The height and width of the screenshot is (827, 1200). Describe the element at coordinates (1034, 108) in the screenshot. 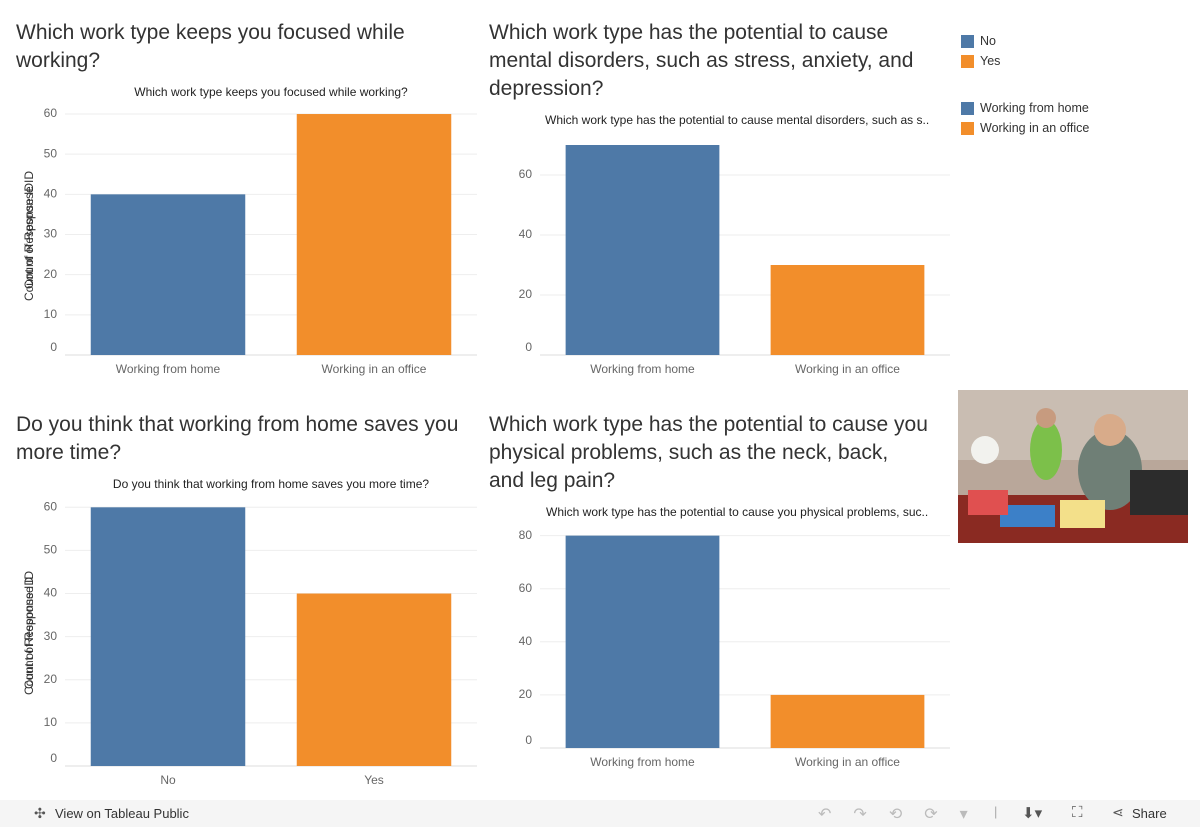

I see `legend-label: Working from home` at that location.